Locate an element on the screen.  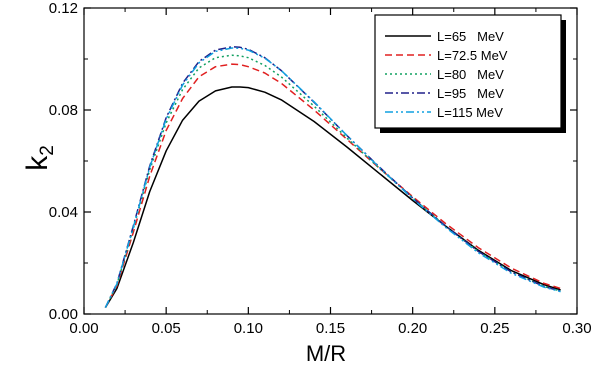
legend-box is located at coordinates (468, 71).